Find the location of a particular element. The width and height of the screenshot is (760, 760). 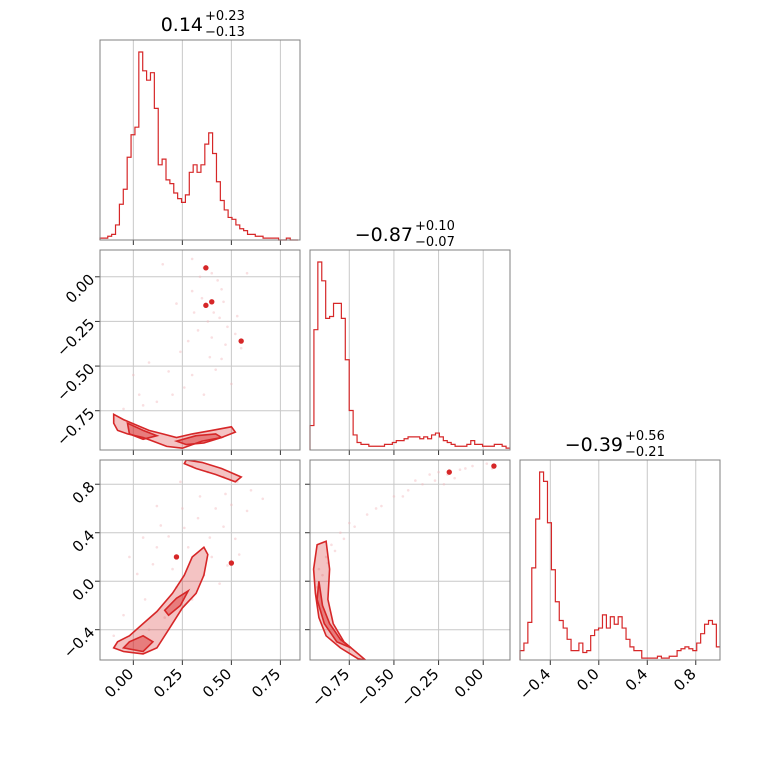

scatter-panel-0: −0.75−0.50−0.25 0.00 is located at coordinates (177, 352).